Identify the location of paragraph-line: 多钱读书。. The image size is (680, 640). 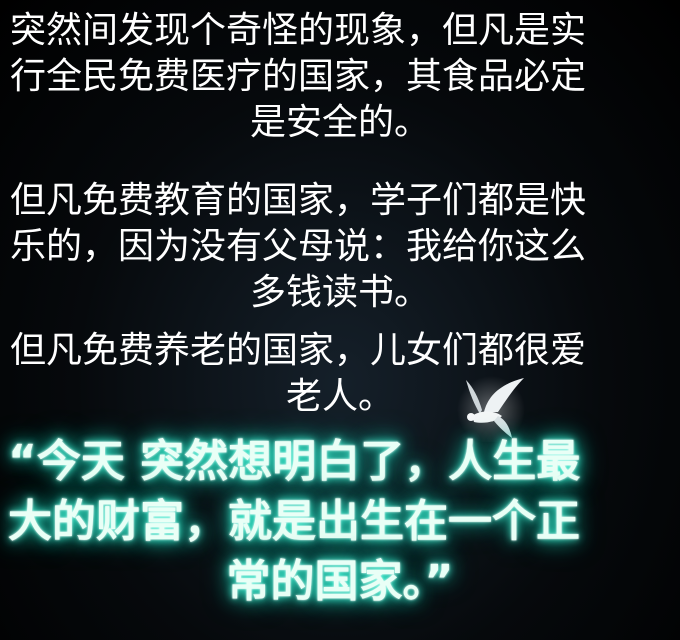
(339, 292).